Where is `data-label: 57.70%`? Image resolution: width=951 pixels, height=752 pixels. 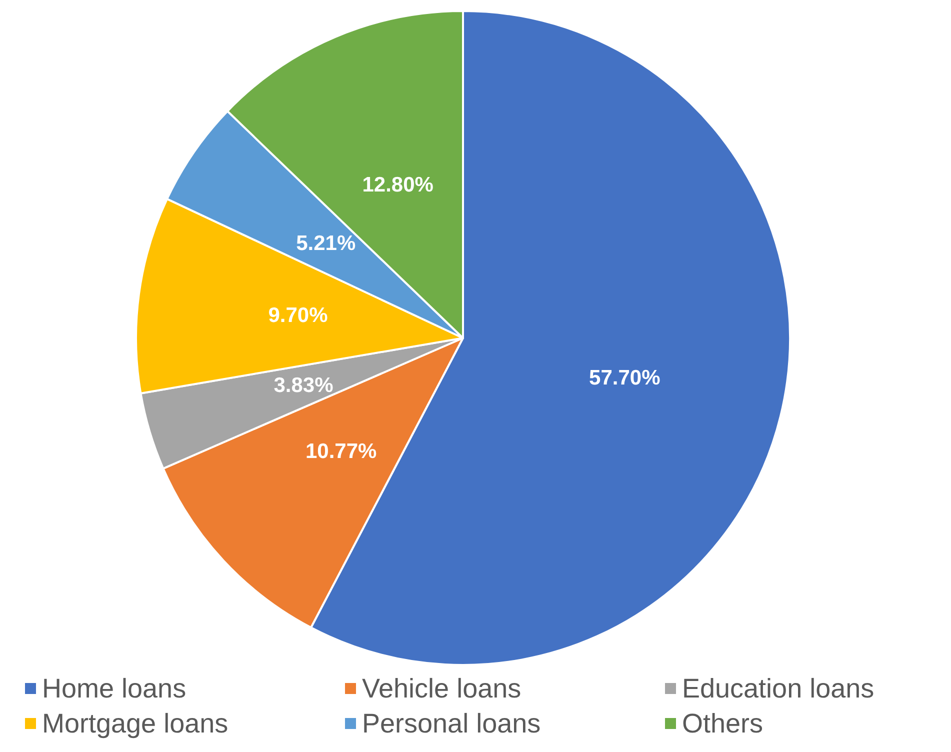
data-label: 57.70% is located at coordinates (625, 378).